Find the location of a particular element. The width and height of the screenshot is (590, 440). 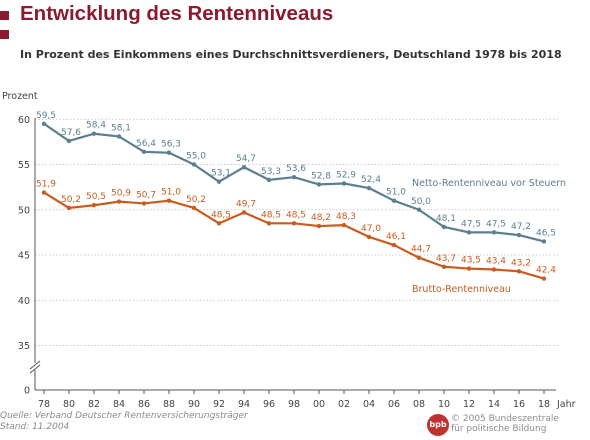

y-axis-label: Prozent is located at coordinates (20, 96).